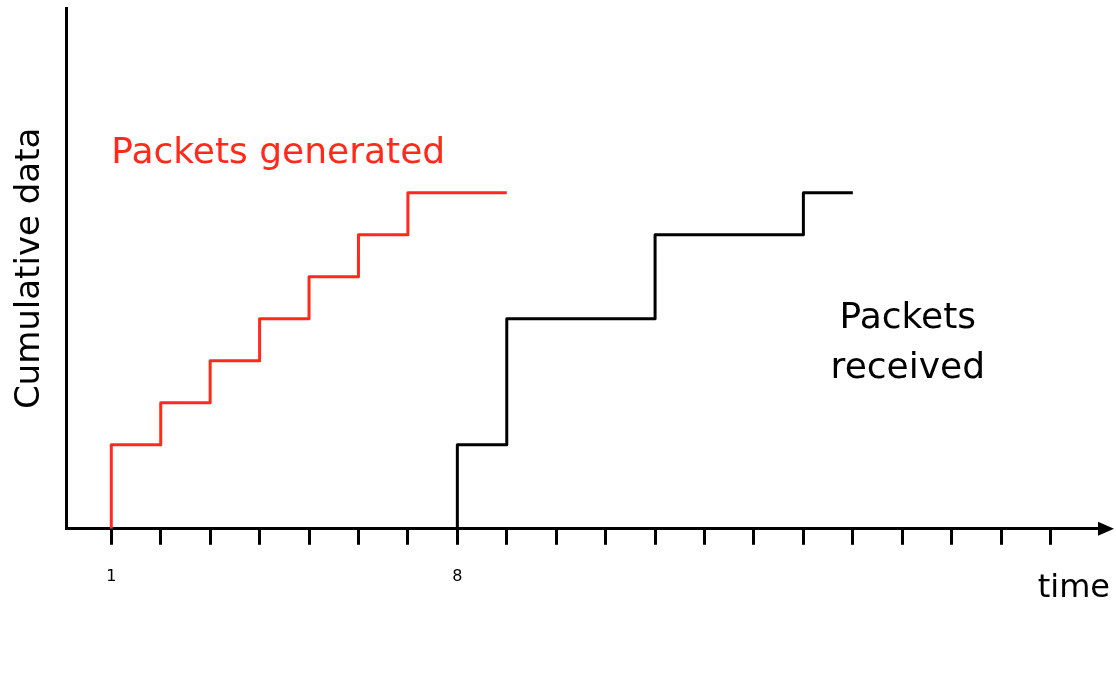 This screenshot has height=678, width=1116. I want to click on series-label: Packets generated, so click(278, 150).